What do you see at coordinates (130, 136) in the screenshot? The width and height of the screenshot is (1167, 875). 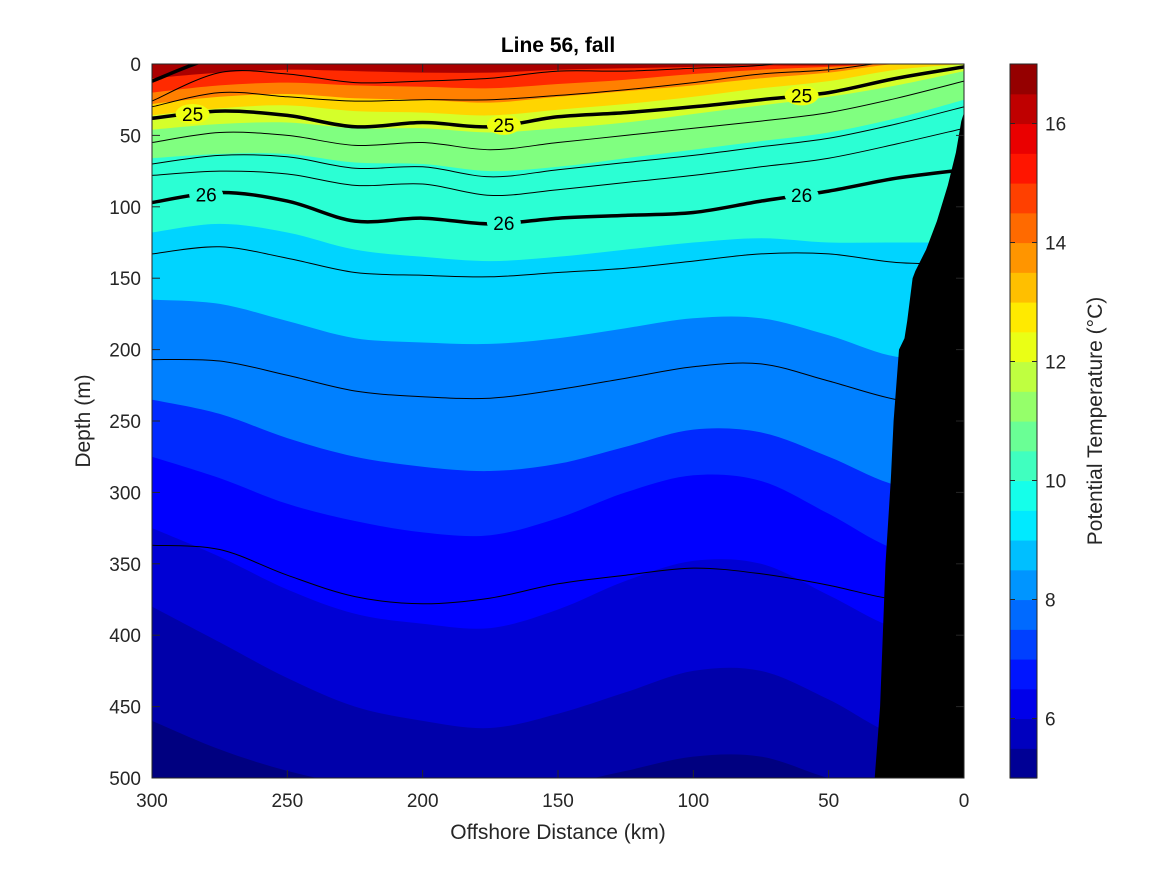 I see `y-tick-label: 50` at bounding box center [130, 136].